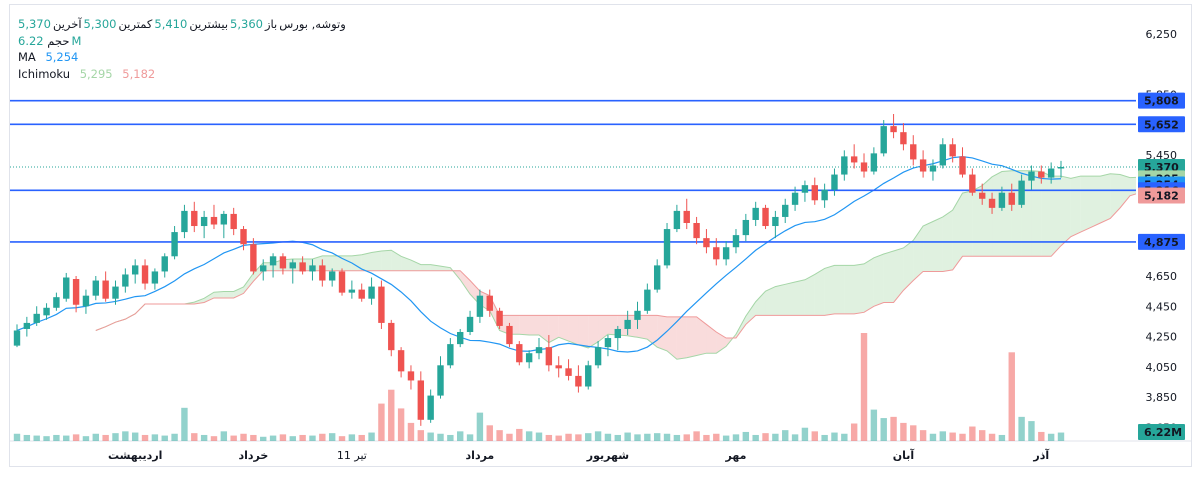 The image size is (1203, 478). What do you see at coordinates (352, 455) in the screenshot?
I see `time-axis-label: 11 تیر` at bounding box center [352, 455].